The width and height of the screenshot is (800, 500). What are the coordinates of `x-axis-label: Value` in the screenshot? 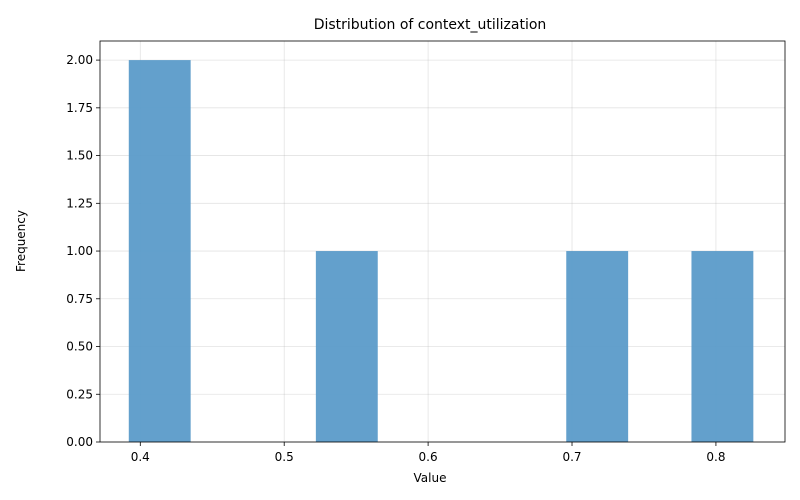 It's located at (430, 478).